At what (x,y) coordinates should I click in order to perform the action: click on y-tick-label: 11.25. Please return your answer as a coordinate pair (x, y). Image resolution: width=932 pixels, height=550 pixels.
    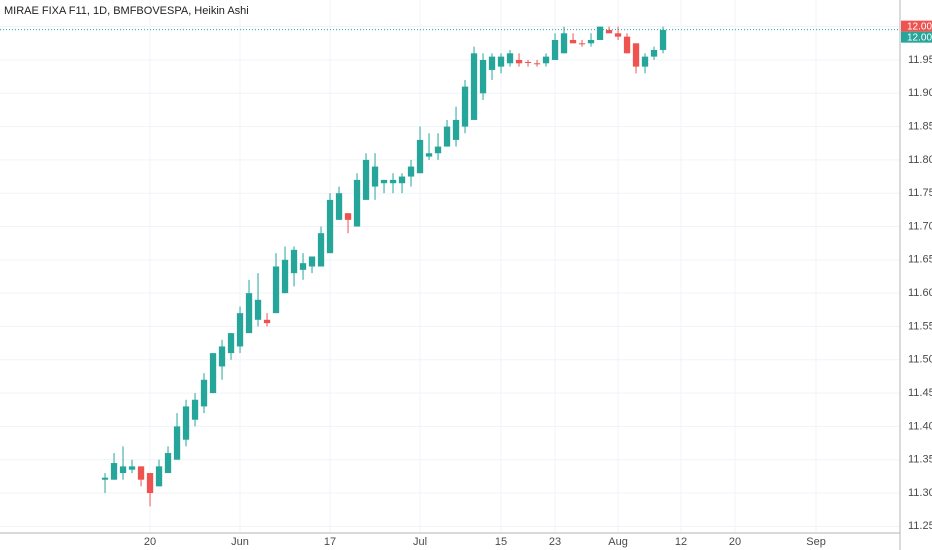
    Looking at the image, I should click on (920, 526).